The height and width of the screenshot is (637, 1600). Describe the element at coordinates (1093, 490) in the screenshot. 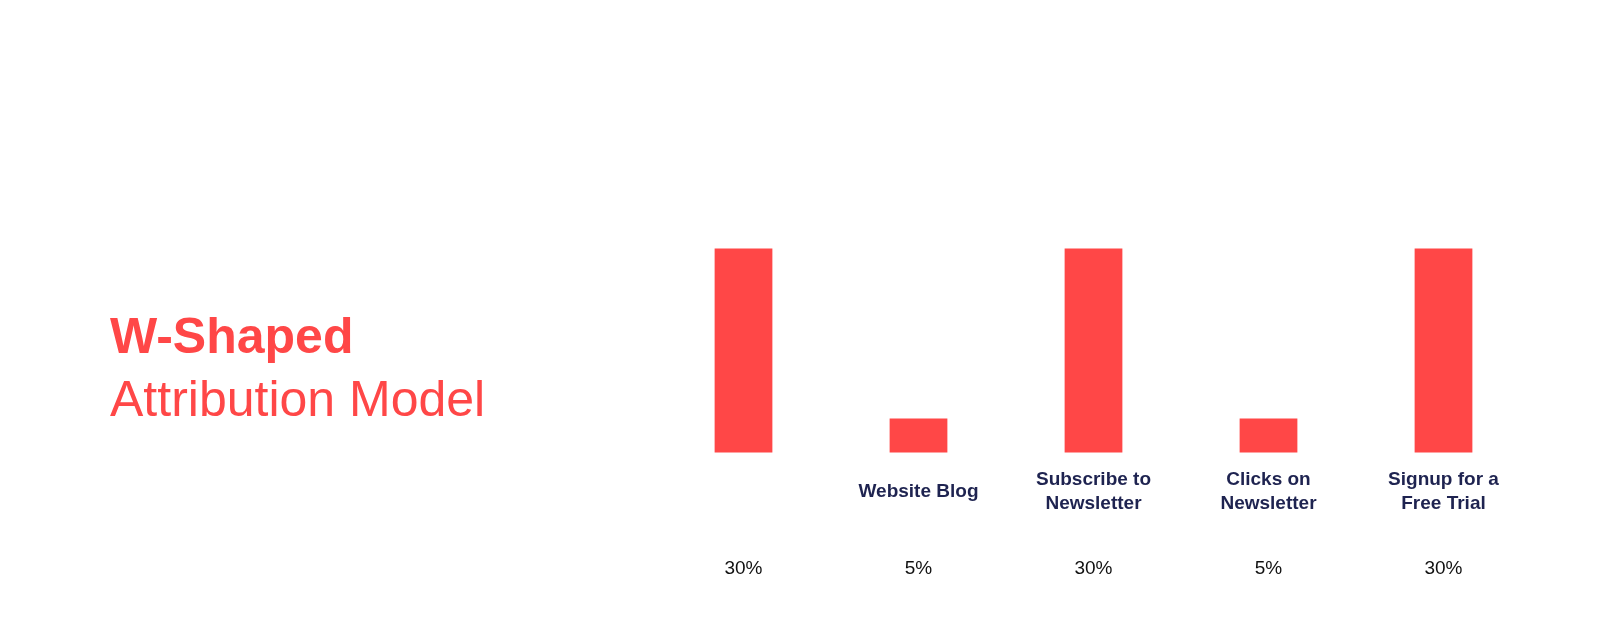

I see `x-tick-label: Subscribe to Newsletter` at that location.